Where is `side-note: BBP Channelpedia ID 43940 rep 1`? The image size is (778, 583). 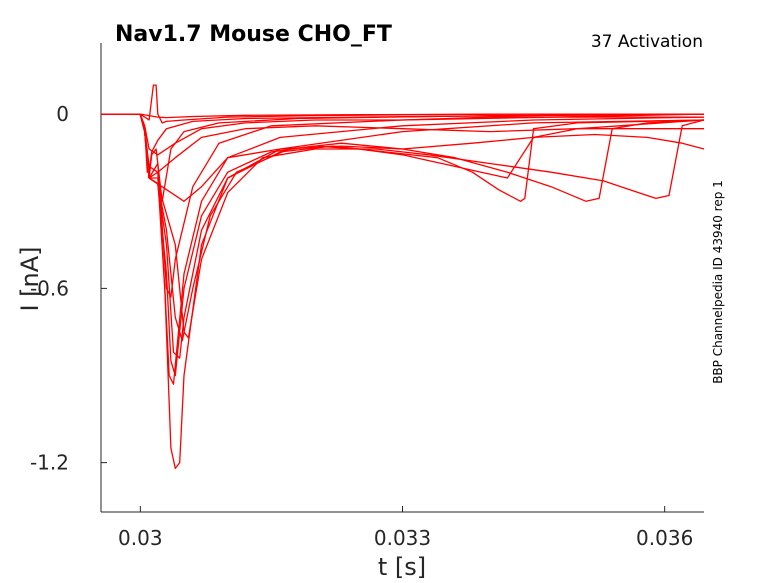
side-note: BBP Channelpedia ID 43940 rep 1 is located at coordinates (718, 282).